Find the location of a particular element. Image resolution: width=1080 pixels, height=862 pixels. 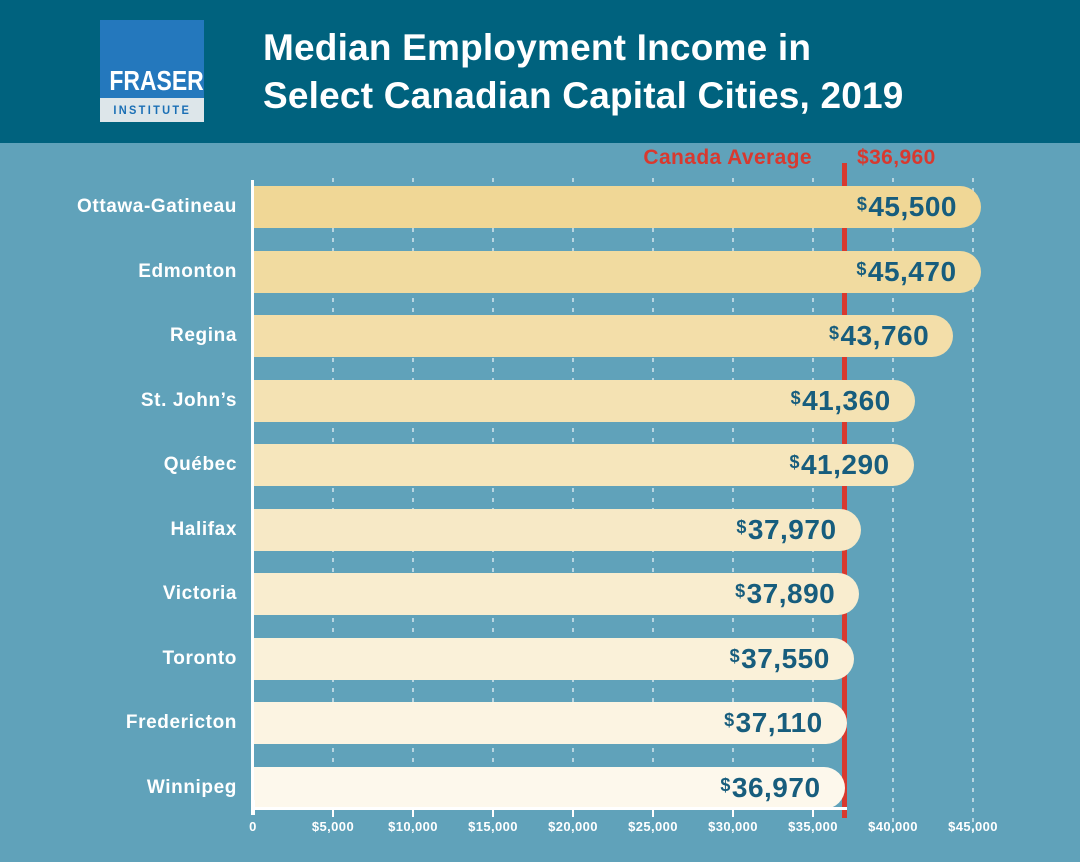

category-label: Winnipeg is located at coordinates (191, 787).